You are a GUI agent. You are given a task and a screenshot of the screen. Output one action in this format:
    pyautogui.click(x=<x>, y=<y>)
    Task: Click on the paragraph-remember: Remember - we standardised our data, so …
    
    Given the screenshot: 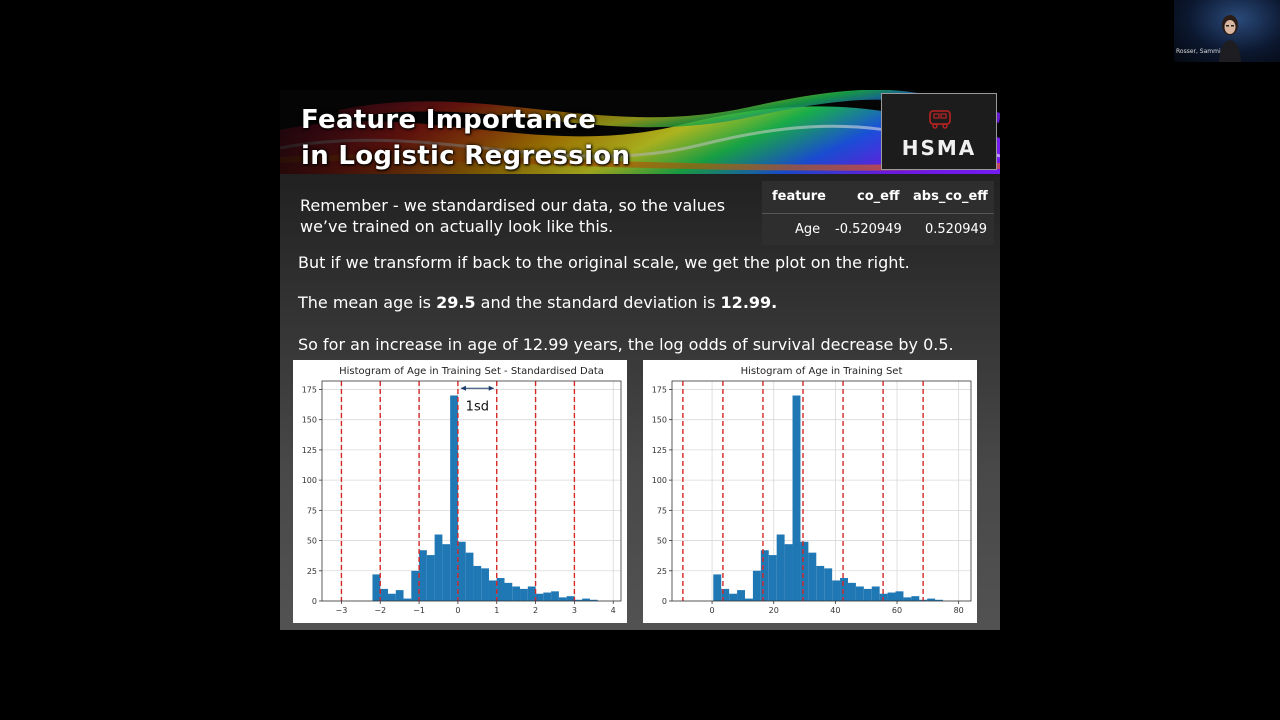 What is the action you would take?
    pyautogui.click(x=512, y=216)
    